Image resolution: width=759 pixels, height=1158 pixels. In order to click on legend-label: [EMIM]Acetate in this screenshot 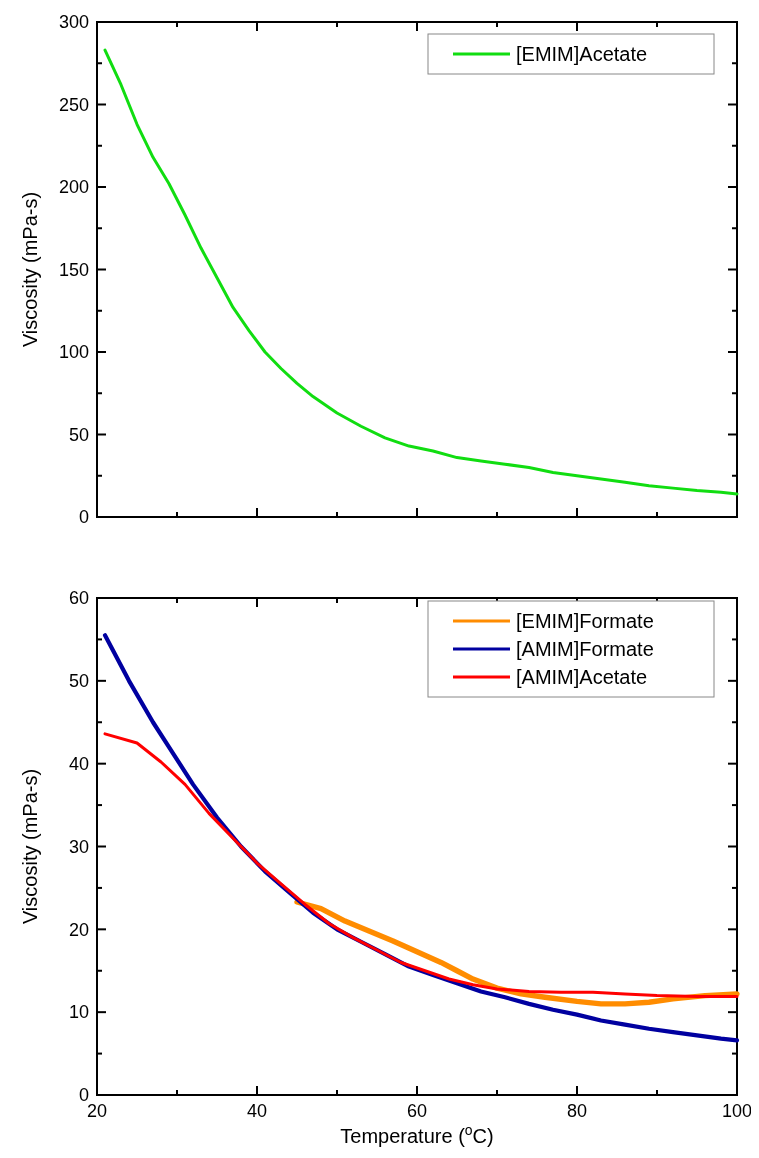, I will do `click(582, 54)`.